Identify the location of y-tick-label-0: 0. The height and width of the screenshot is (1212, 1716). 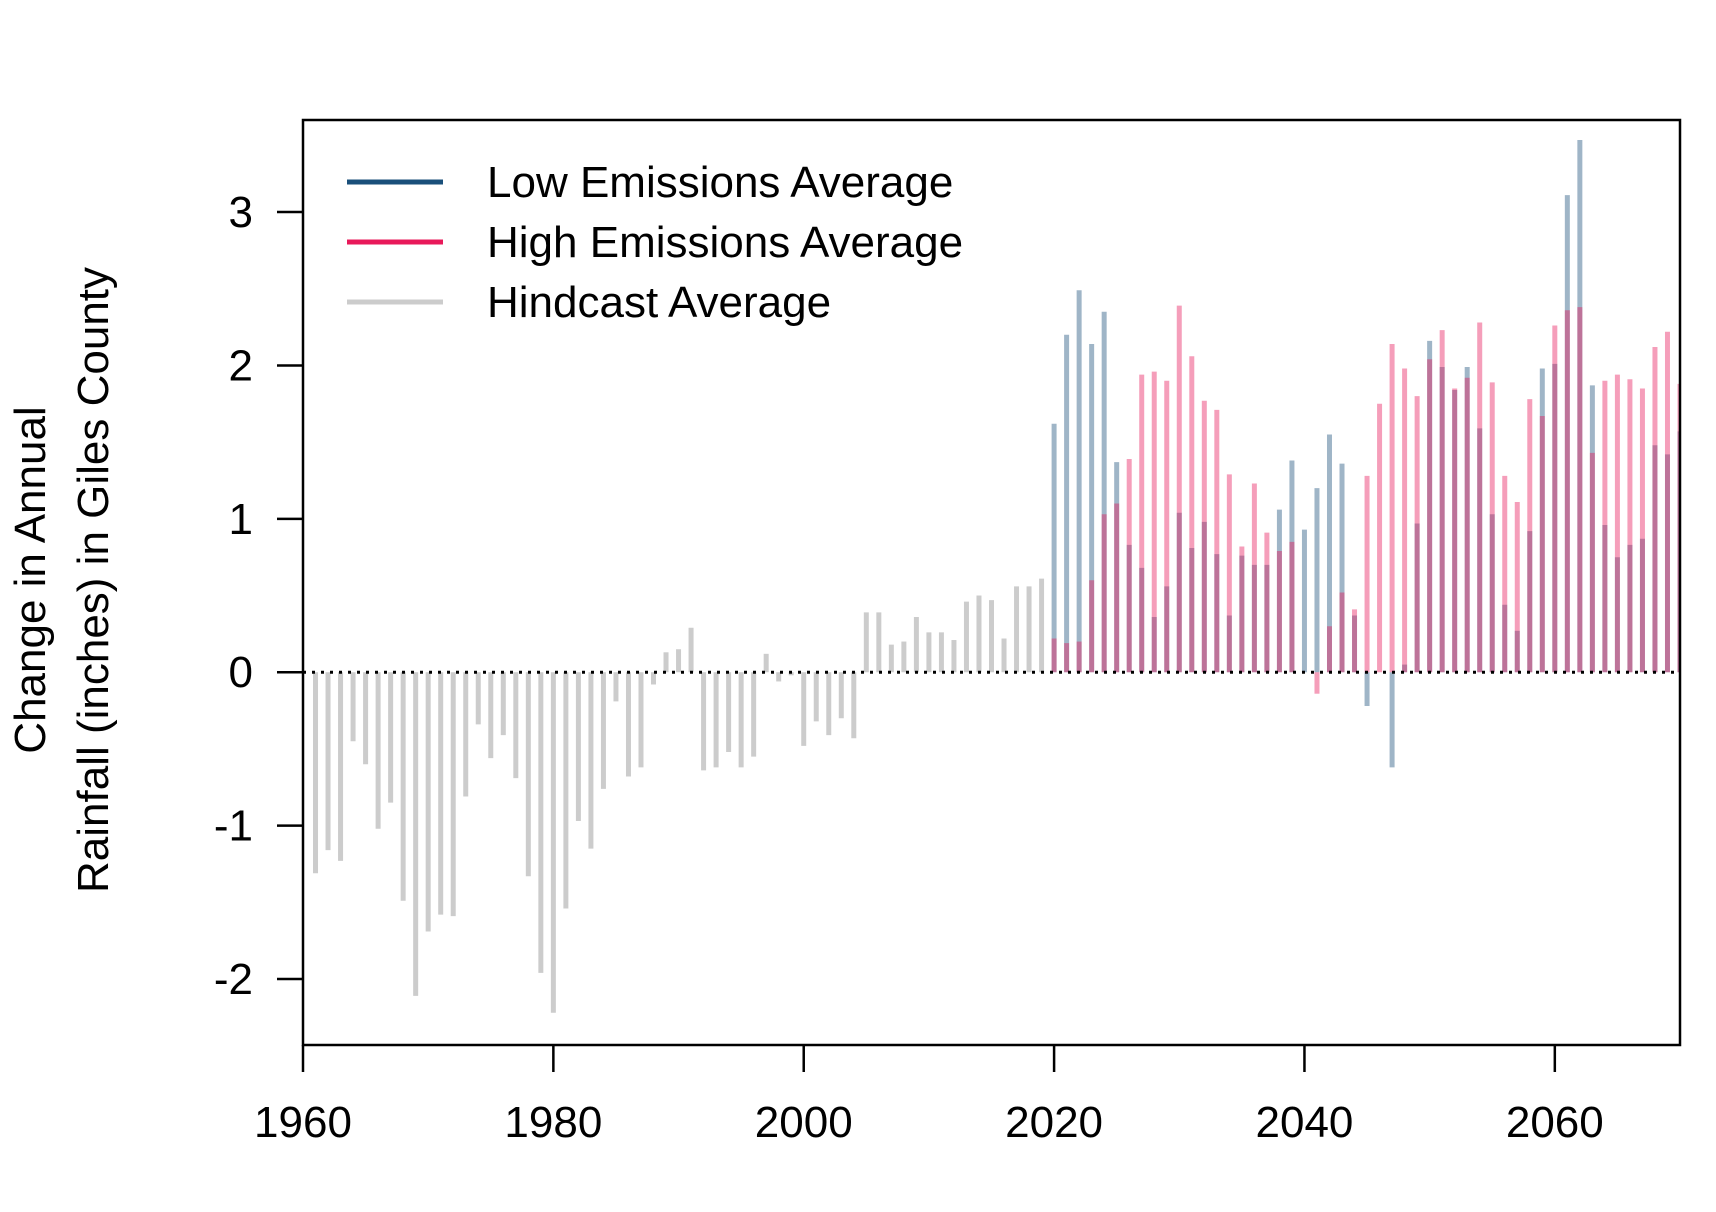
(241, 672).